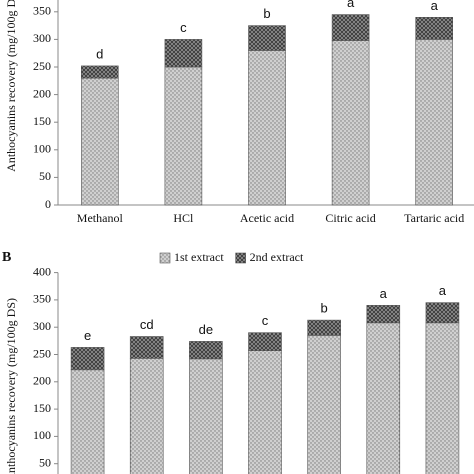  Describe the element at coordinates (147, 324) in the screenshot. I see `significance-letter: cd` at that location.